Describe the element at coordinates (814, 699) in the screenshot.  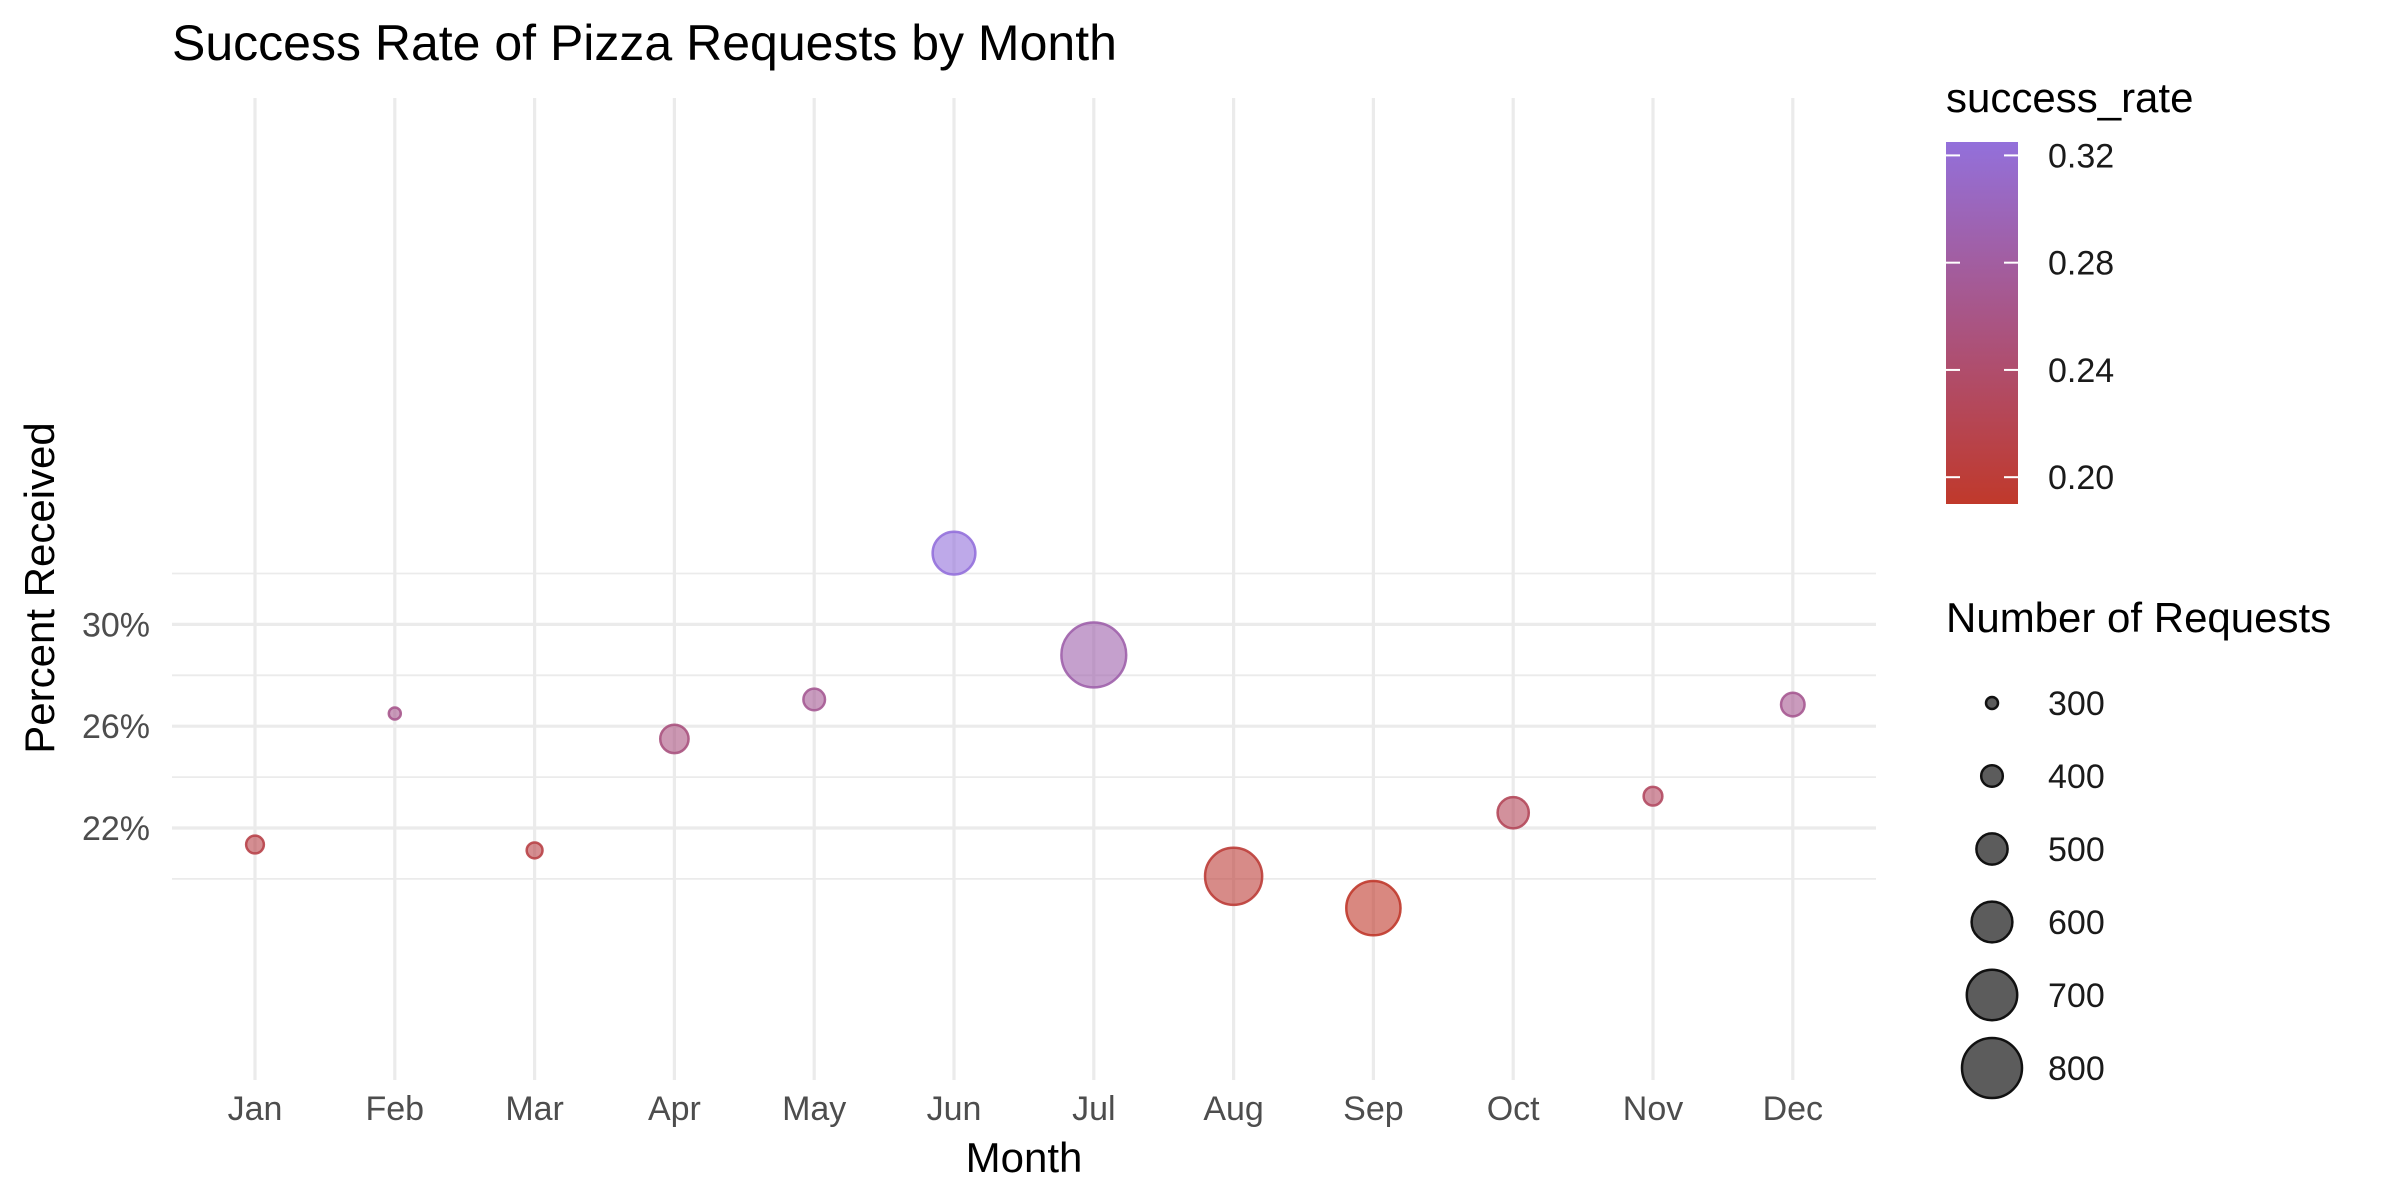
I see `data-point-may` at that location.